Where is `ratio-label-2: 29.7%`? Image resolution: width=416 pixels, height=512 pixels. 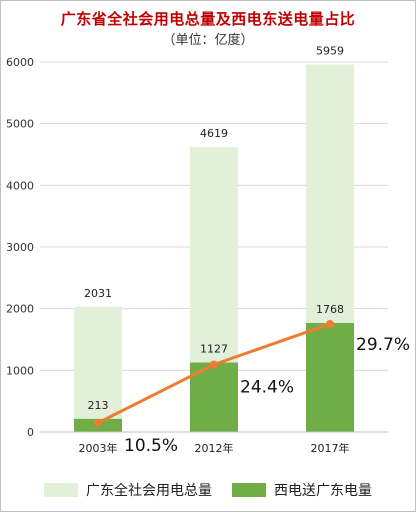
ratio-label-2: 29.7% is located at coordinates (383, 345).